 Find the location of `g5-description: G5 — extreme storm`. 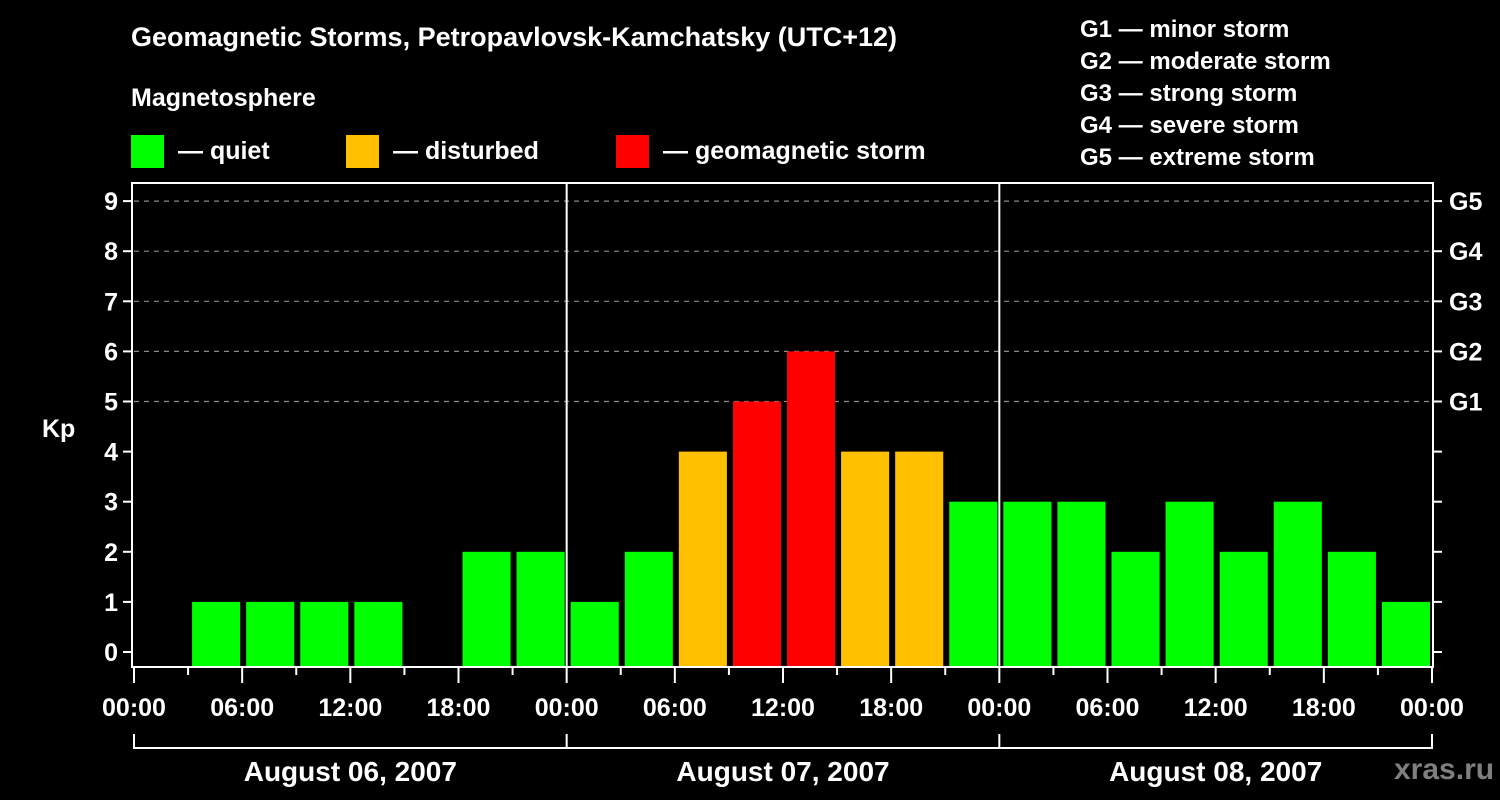

g5-description: G5 — extreme storm is located at coordinates (1197, 157).